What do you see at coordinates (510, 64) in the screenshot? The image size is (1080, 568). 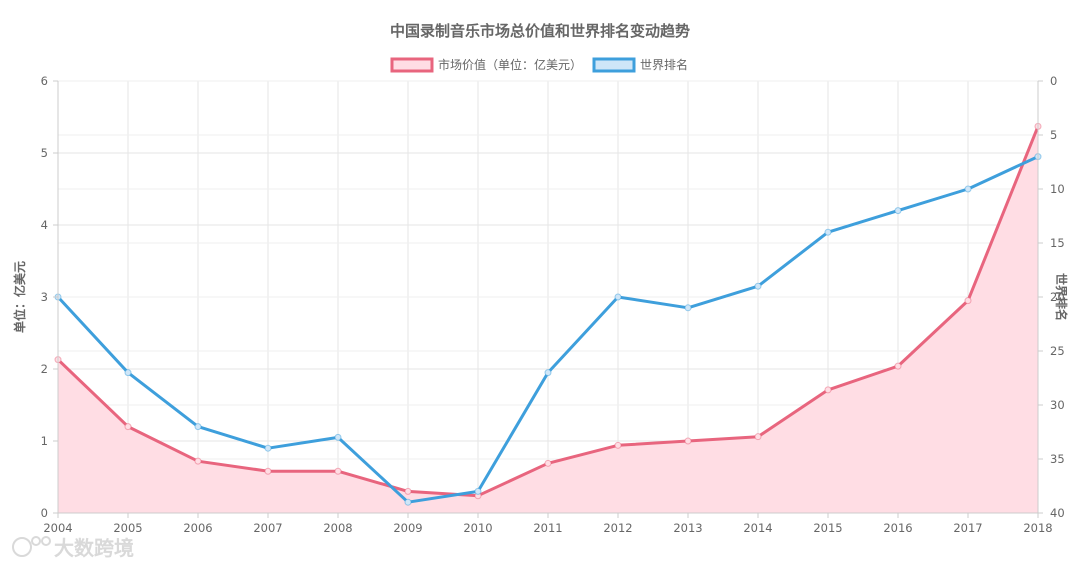 I see `legend-label-0: 市场价值（单位：亿美元）` at bounding box center [510, 64].